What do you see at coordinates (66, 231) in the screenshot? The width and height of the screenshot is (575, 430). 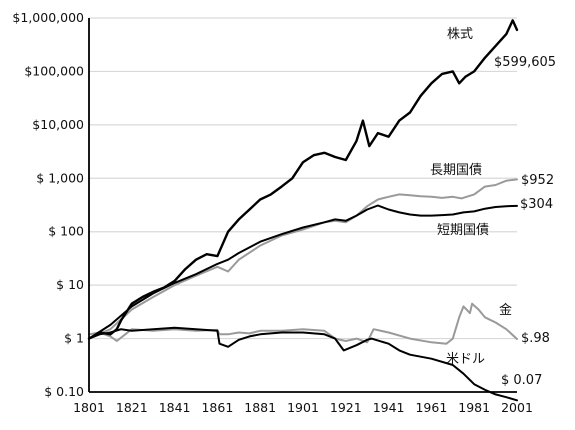 I see `y-tick-label: $ 100` at bounding box center [66, 231].